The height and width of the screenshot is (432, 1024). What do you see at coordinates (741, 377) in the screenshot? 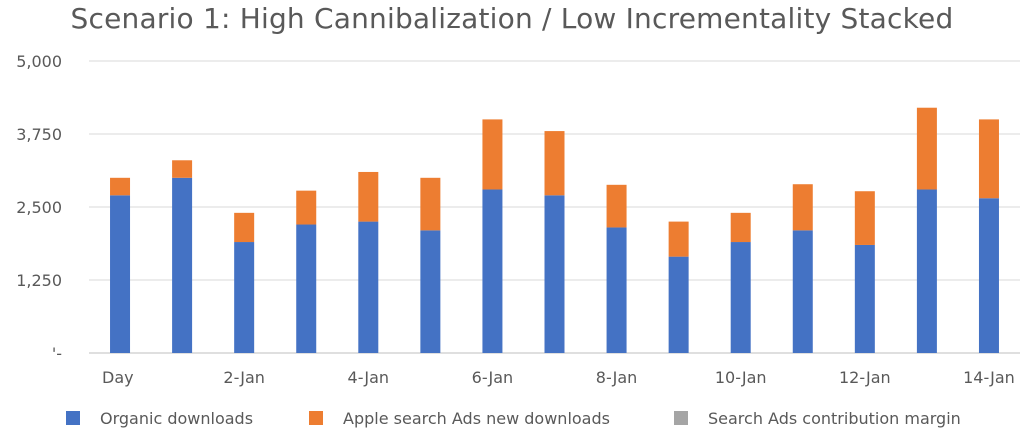
I see `x-tick-label: 10-Jan` at bounding box center [741, 377].